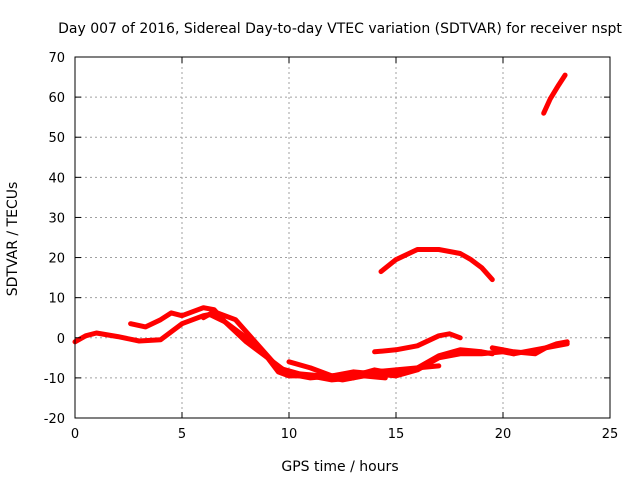 The height and width of the screenshot is (480, 640). I want to click on y-tick-label: -10, so click(54, 379).